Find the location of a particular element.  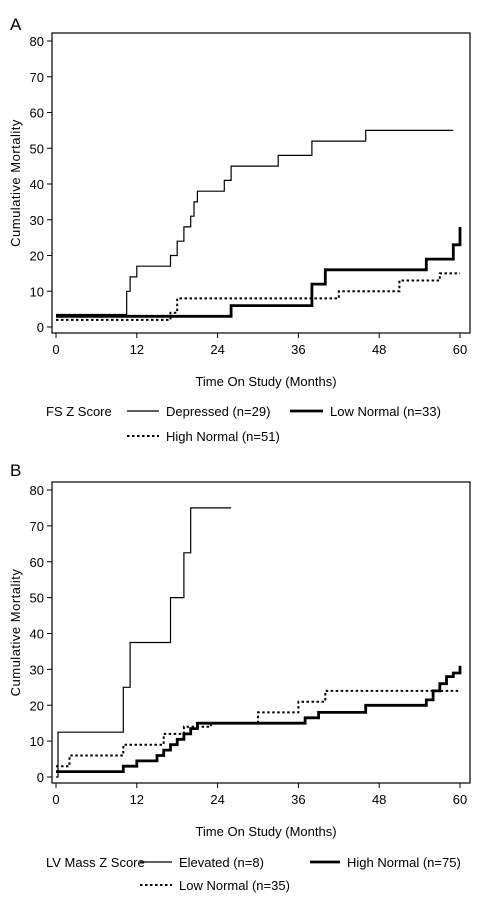

chart-b-ytick-label: 70 is located at coordinates (37, 526).